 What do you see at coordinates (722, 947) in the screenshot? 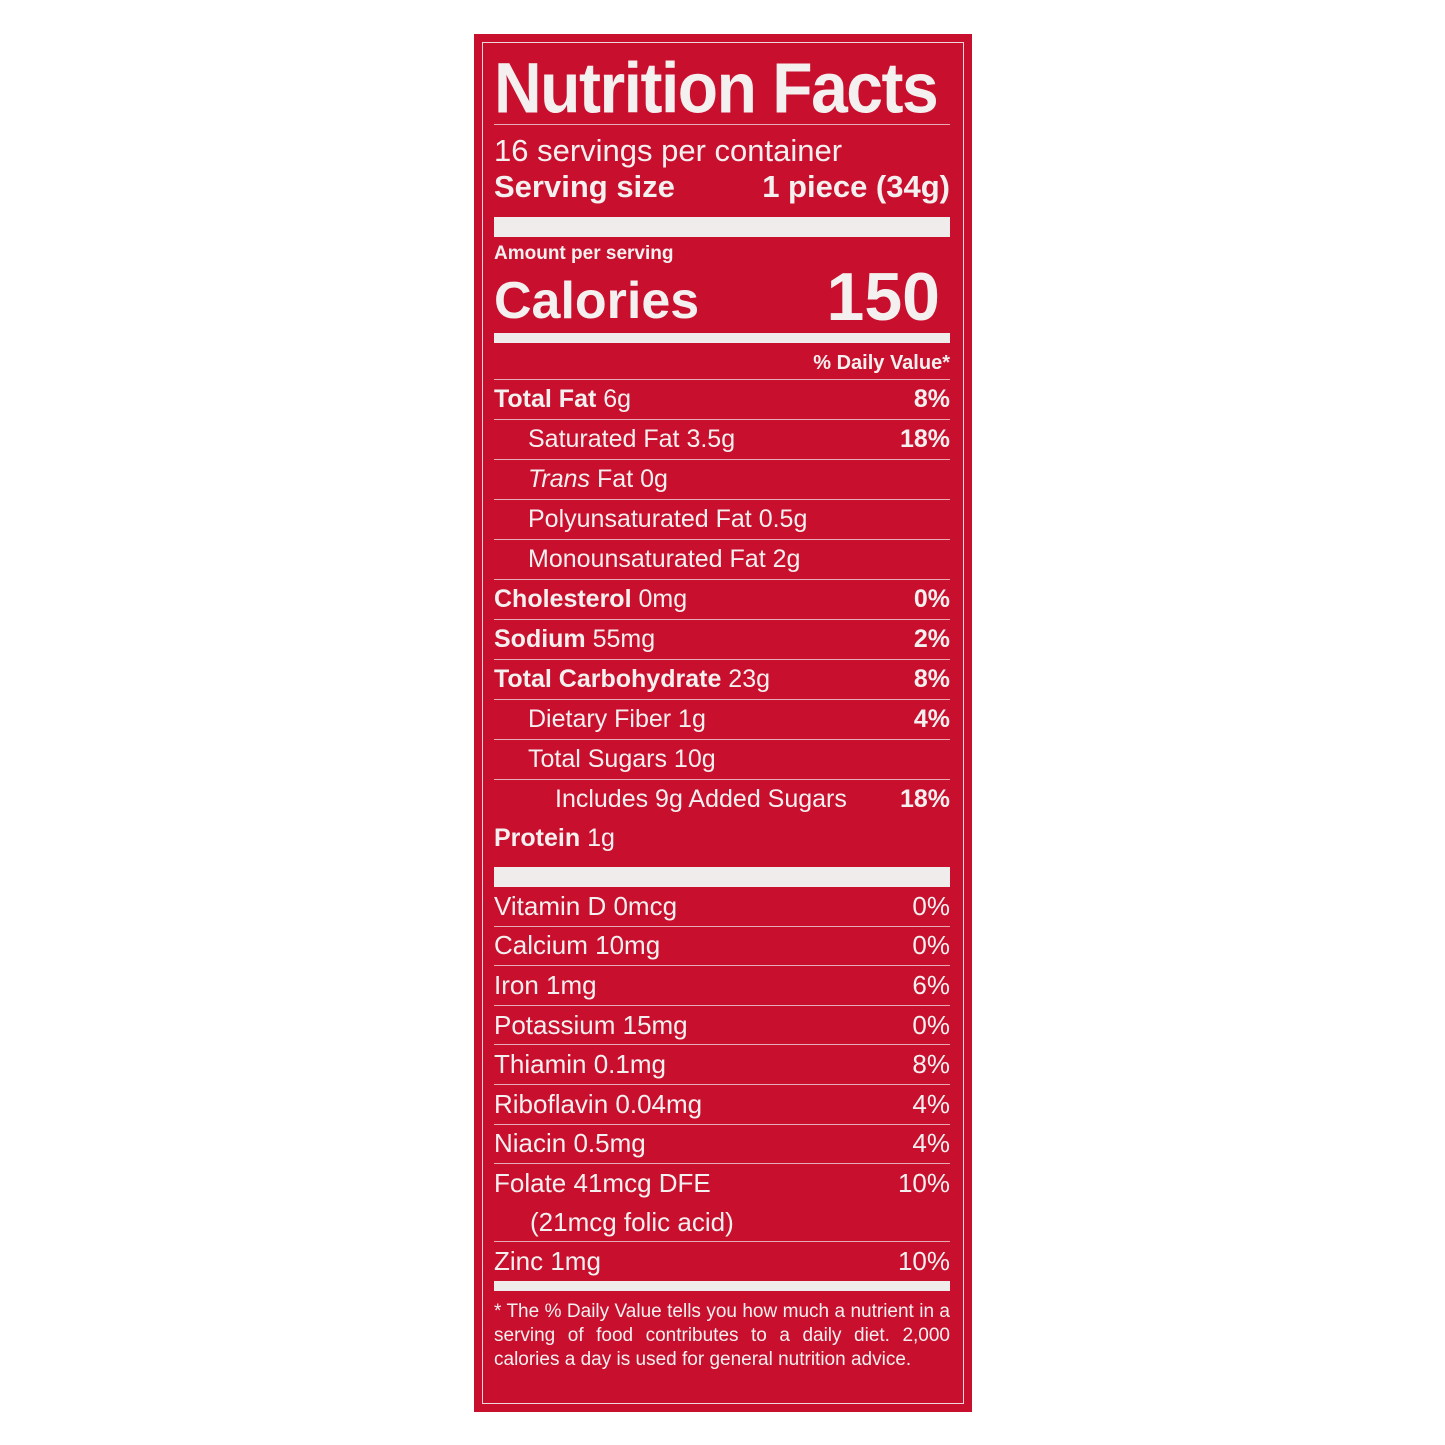
I see `vitamin-row: Calcium 10mg 0%` at bounding box center [722, 947].